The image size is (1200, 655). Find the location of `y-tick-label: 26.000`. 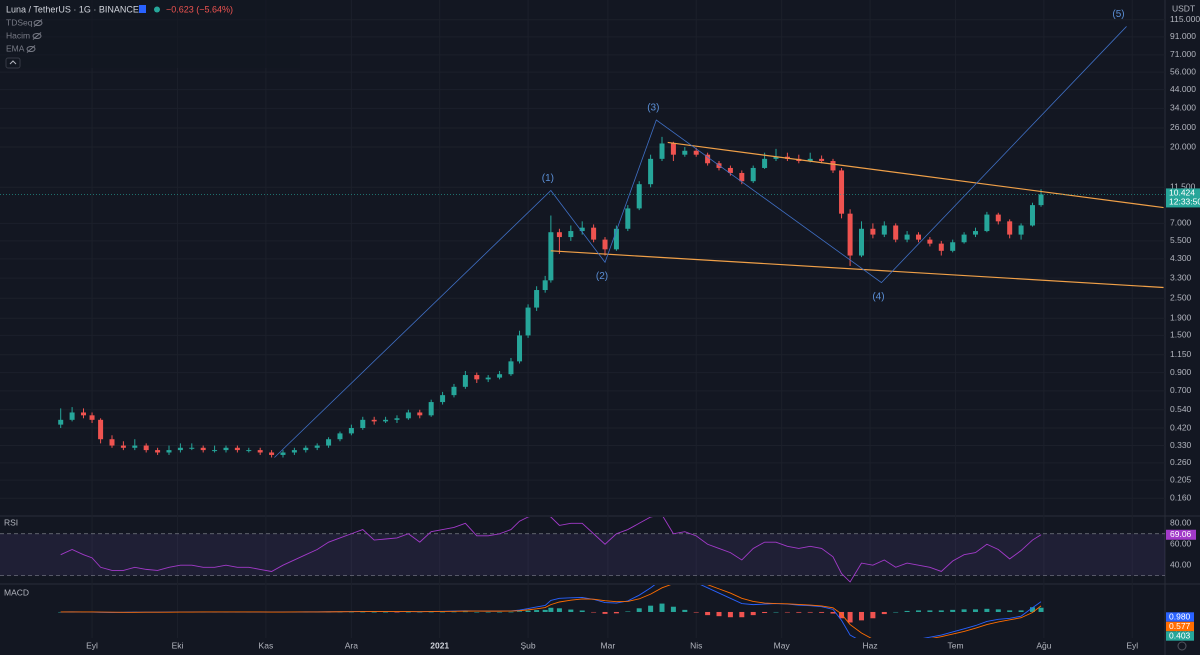

y-tick-label: 26.000 is located at coordinates (1183, 127).